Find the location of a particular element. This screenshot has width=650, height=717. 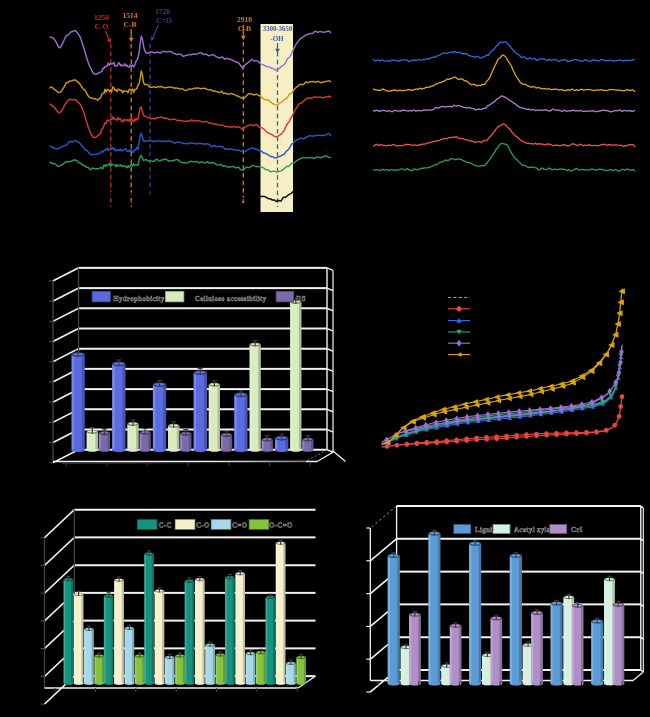

svg-text: -OH is located at coordinates (277, 39).